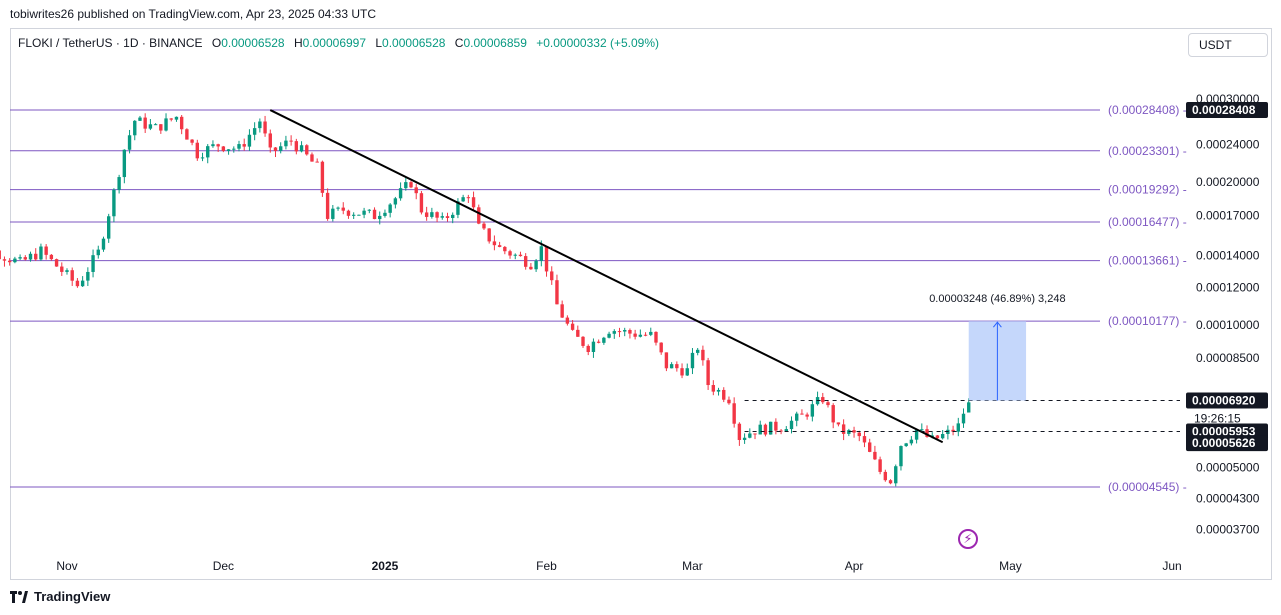 Image resolution: width=1281 pixels, height=615 pixels. Describe the element at coordinates (1228, 216) in the screenshot. I see `y-tick-label-3: 0.00017000` at that location.